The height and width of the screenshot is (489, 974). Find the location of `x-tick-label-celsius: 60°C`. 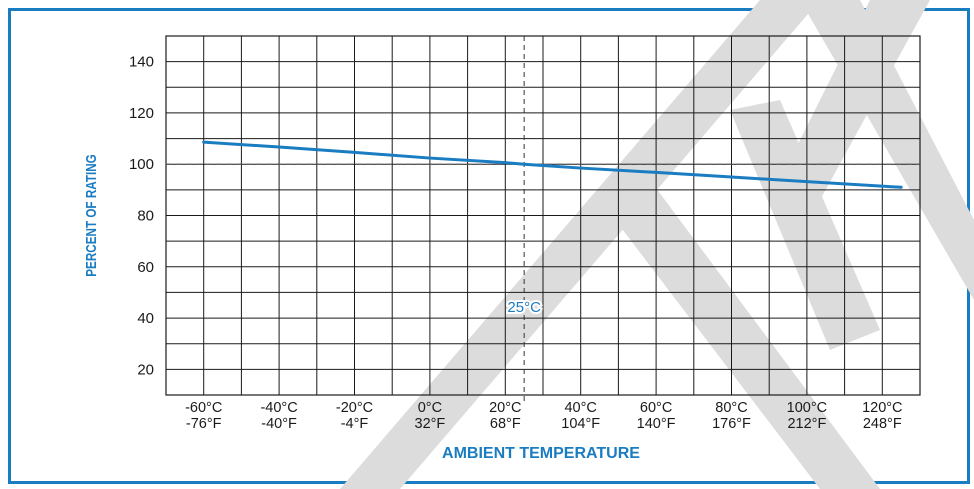

x-tick-label-celsius: 60°C is located at coordinates (656, 408).